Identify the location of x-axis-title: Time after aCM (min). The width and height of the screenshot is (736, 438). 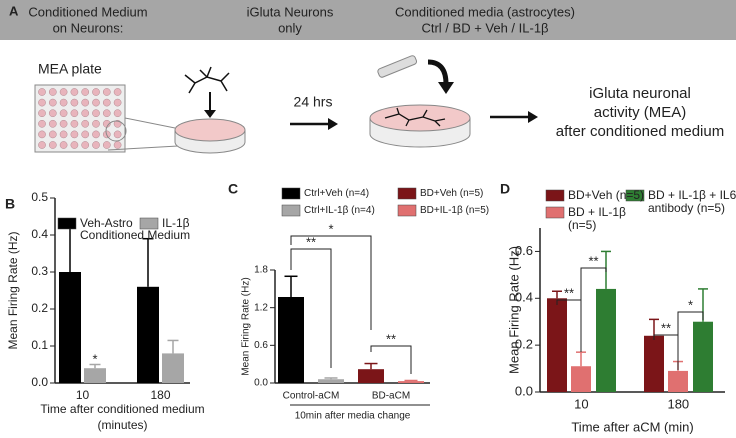
(632, 426).